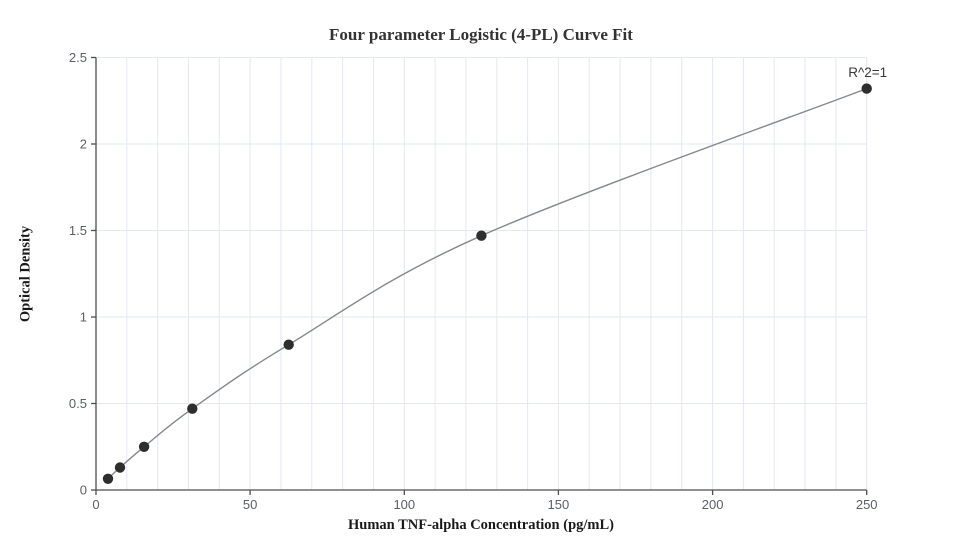 This screenshot has height=560, width=963. What do you see at coordinates (481, 525) in the screenshot?
I see `x-axis-label: Human TNF-alpha Concentration (pg/mL)` at bounding box center [481, 525].